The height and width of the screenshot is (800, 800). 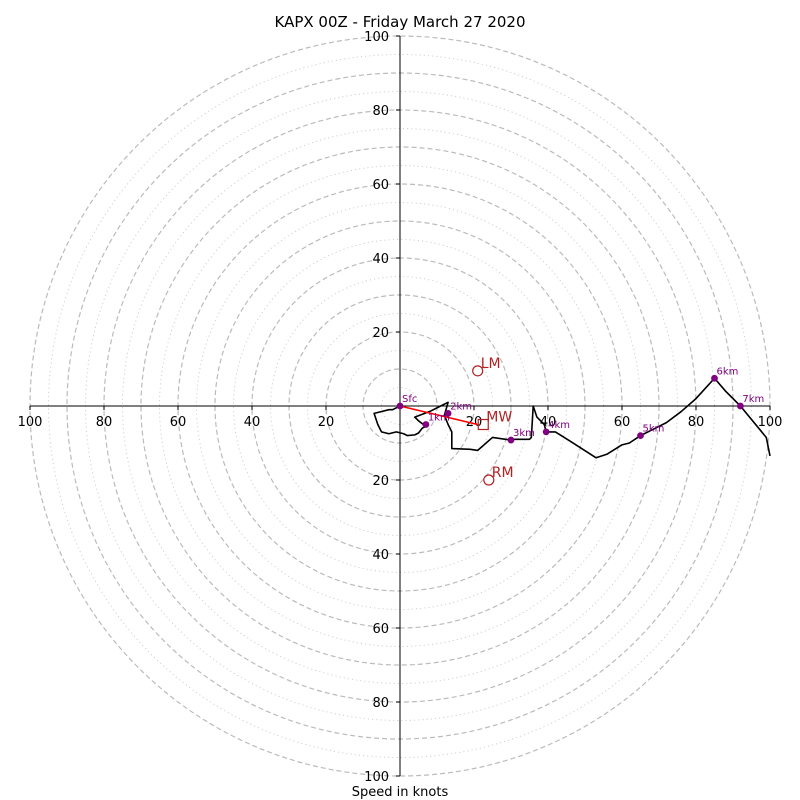 What do you see at coordinates (409, 399) in the screenshot?
I see `height-label: Sfc` at bounding box center [409, 399].